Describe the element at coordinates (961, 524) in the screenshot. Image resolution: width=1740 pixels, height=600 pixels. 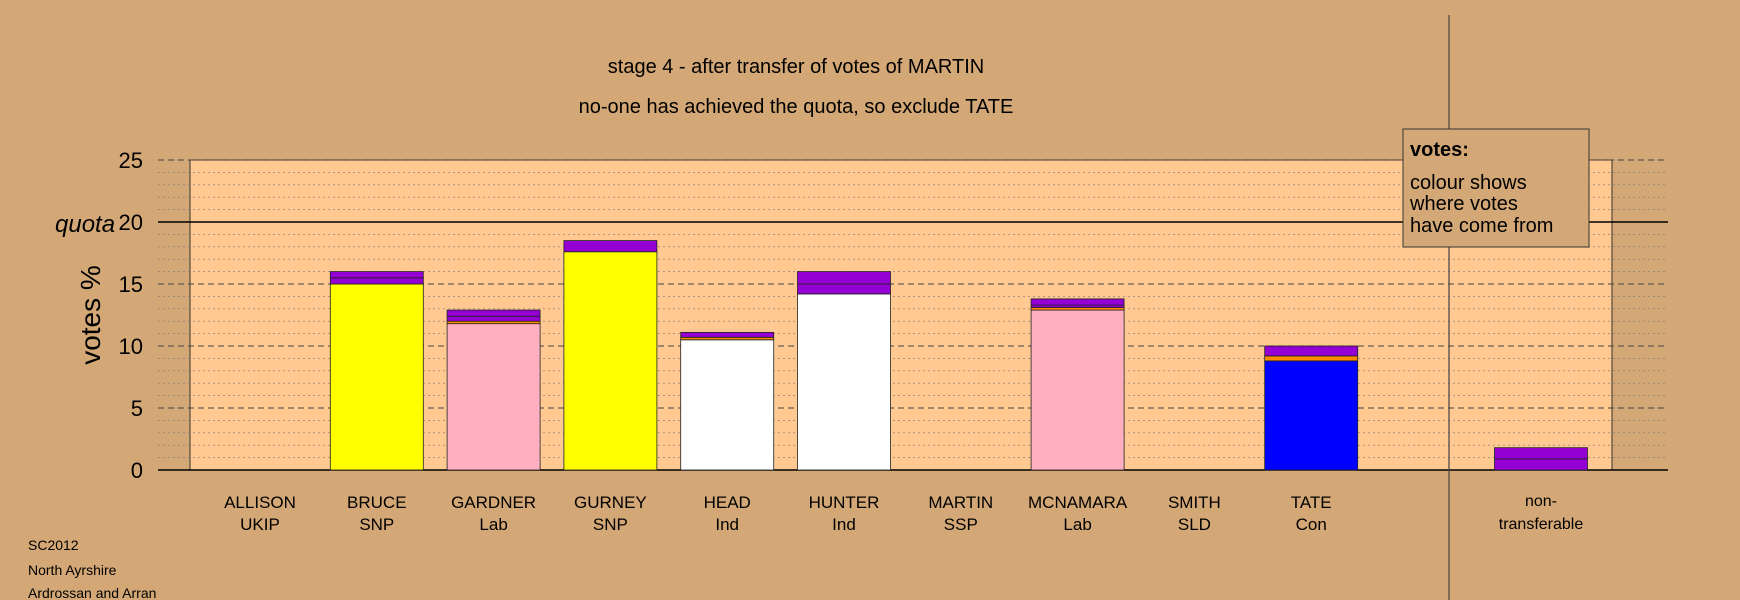
I see `candidate-party-label: SSP` at that location.